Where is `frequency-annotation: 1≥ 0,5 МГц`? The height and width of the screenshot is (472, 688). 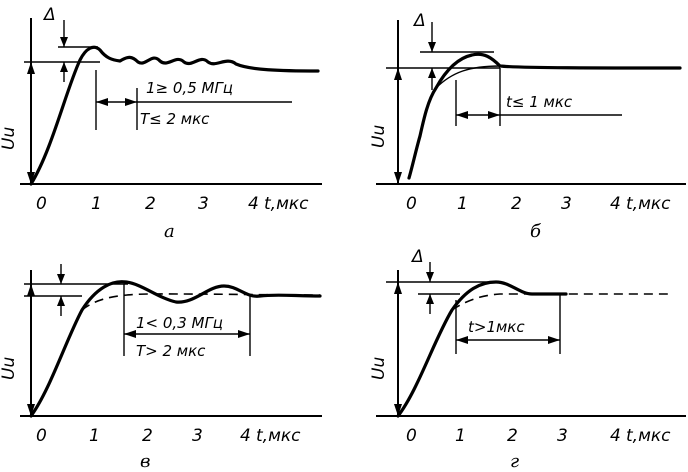
frequency-annotation: 1≥ 0,5 МГц is located at coordinates (189, 88).